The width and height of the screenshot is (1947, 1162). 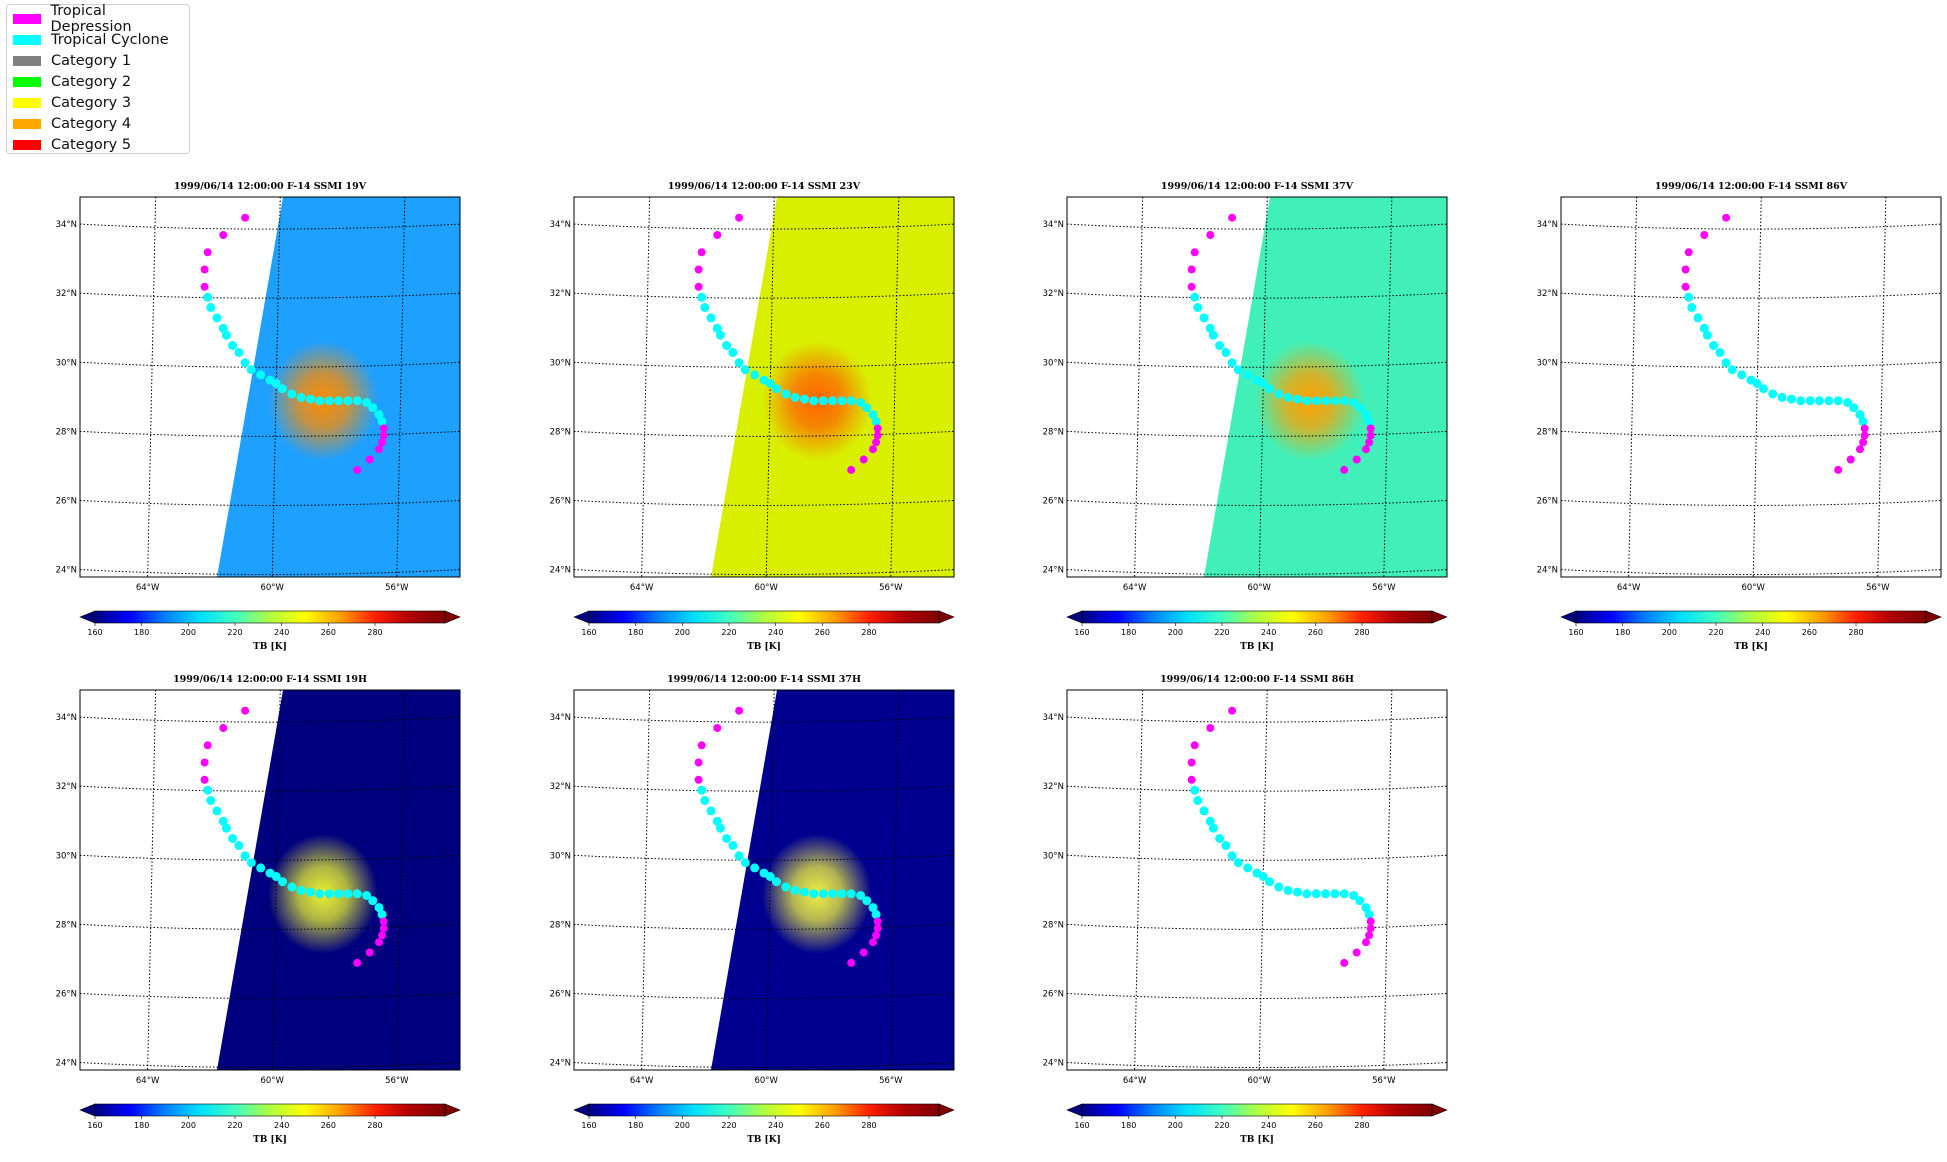 What do you see at coordinates (397, 1081) in the screenshot?
I see `lon-tick-label: 56°W` at bounding box center [397, 1081].